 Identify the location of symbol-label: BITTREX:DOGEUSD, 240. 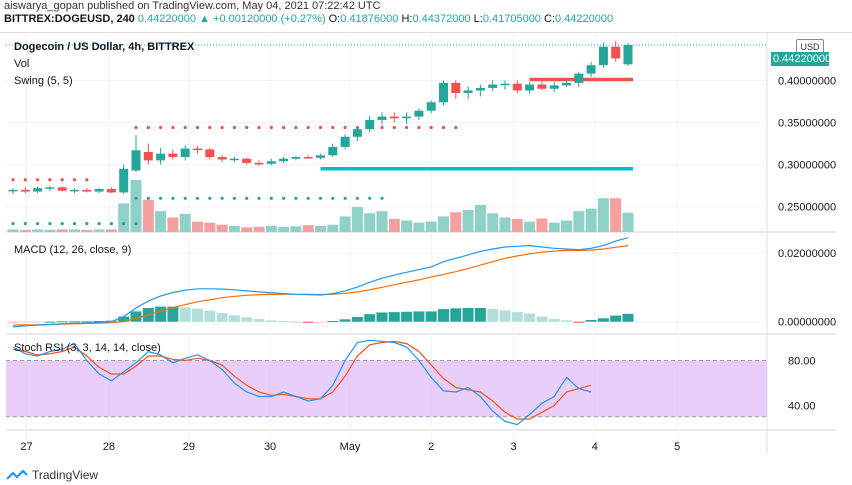
(69, 19).